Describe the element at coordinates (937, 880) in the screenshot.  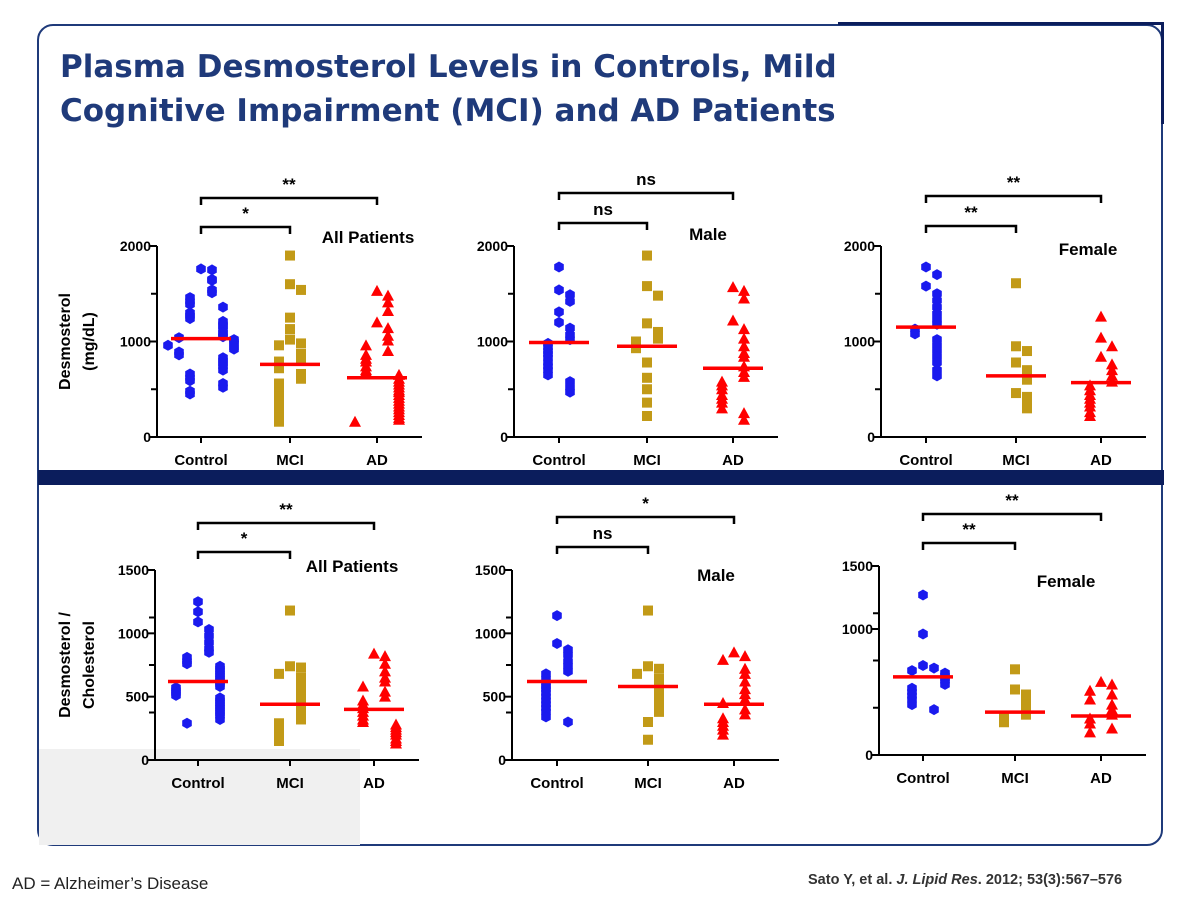
I see `citation-journal: J. Lipid Res` at that location.